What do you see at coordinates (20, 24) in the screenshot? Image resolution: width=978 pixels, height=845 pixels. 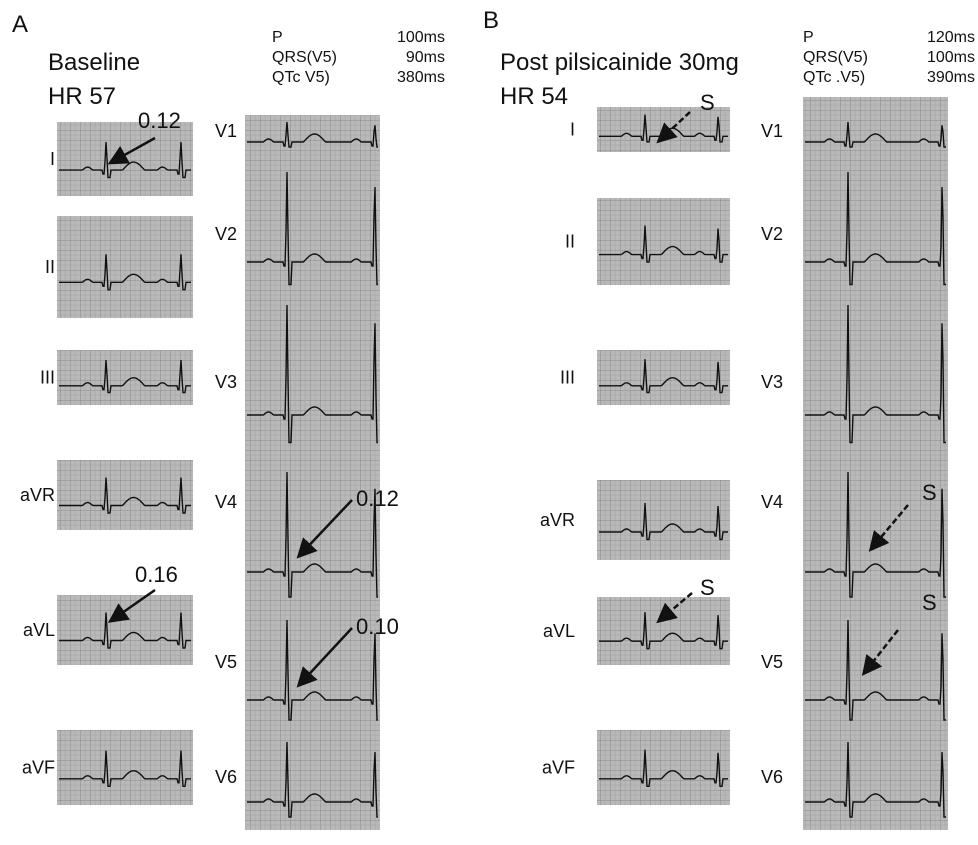 I see `panel-label: A` at bounding box center [20, 24].